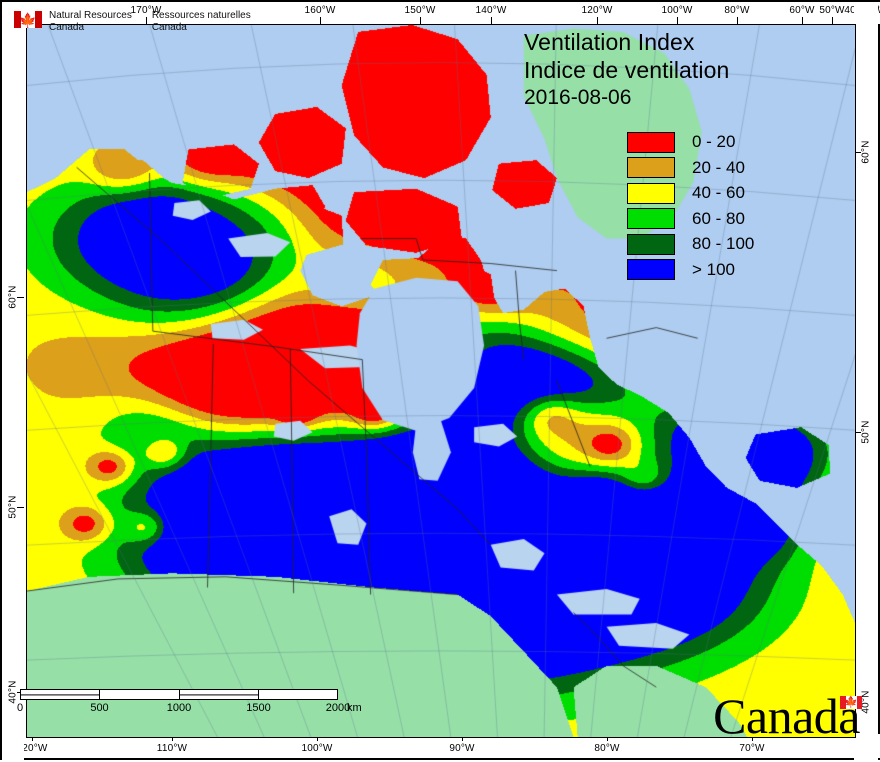  I want to click on axis-tick-label: 70°W, so click(752, 748).